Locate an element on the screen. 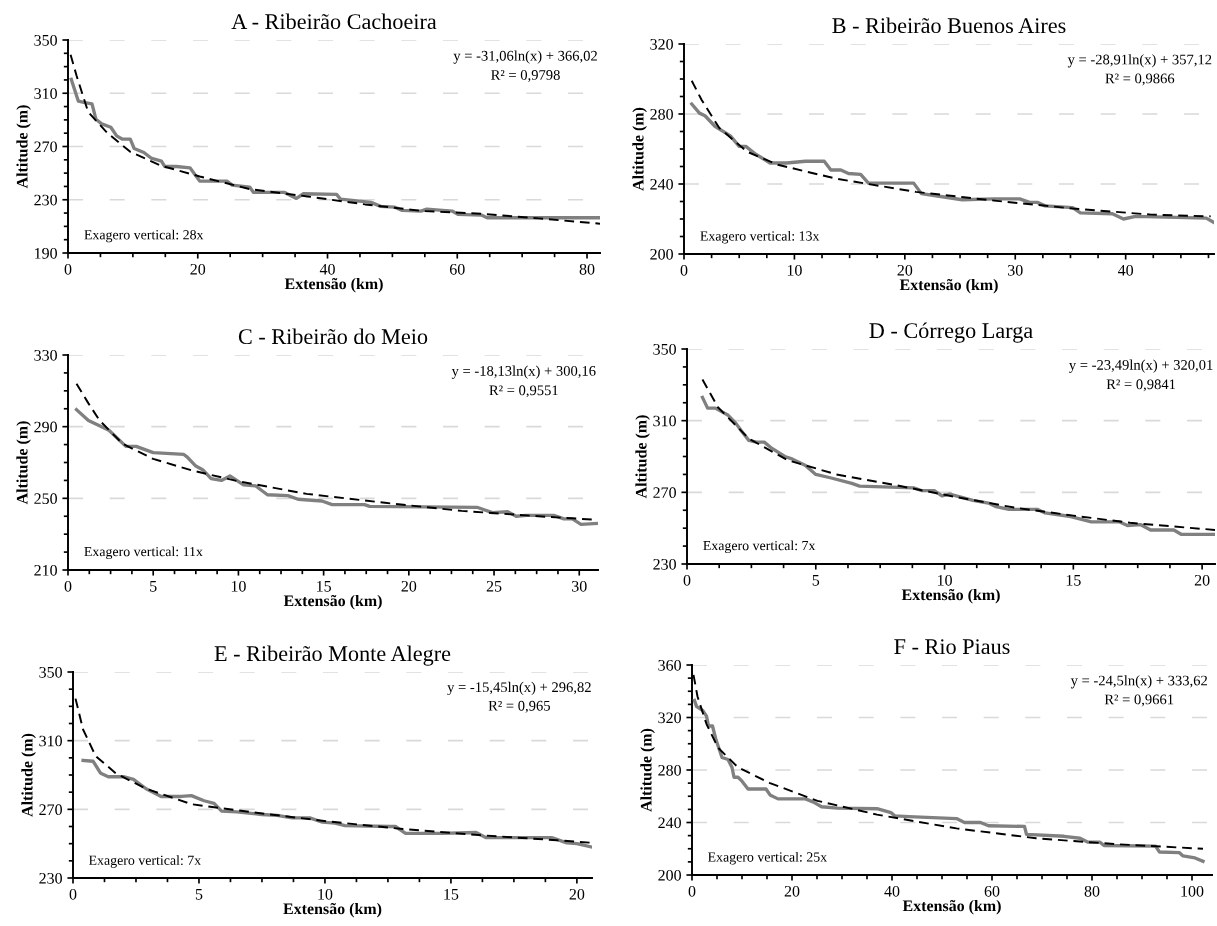  annotation: y = -23,49ln(x) + 320,01 is located at coordinates (1141, 366).